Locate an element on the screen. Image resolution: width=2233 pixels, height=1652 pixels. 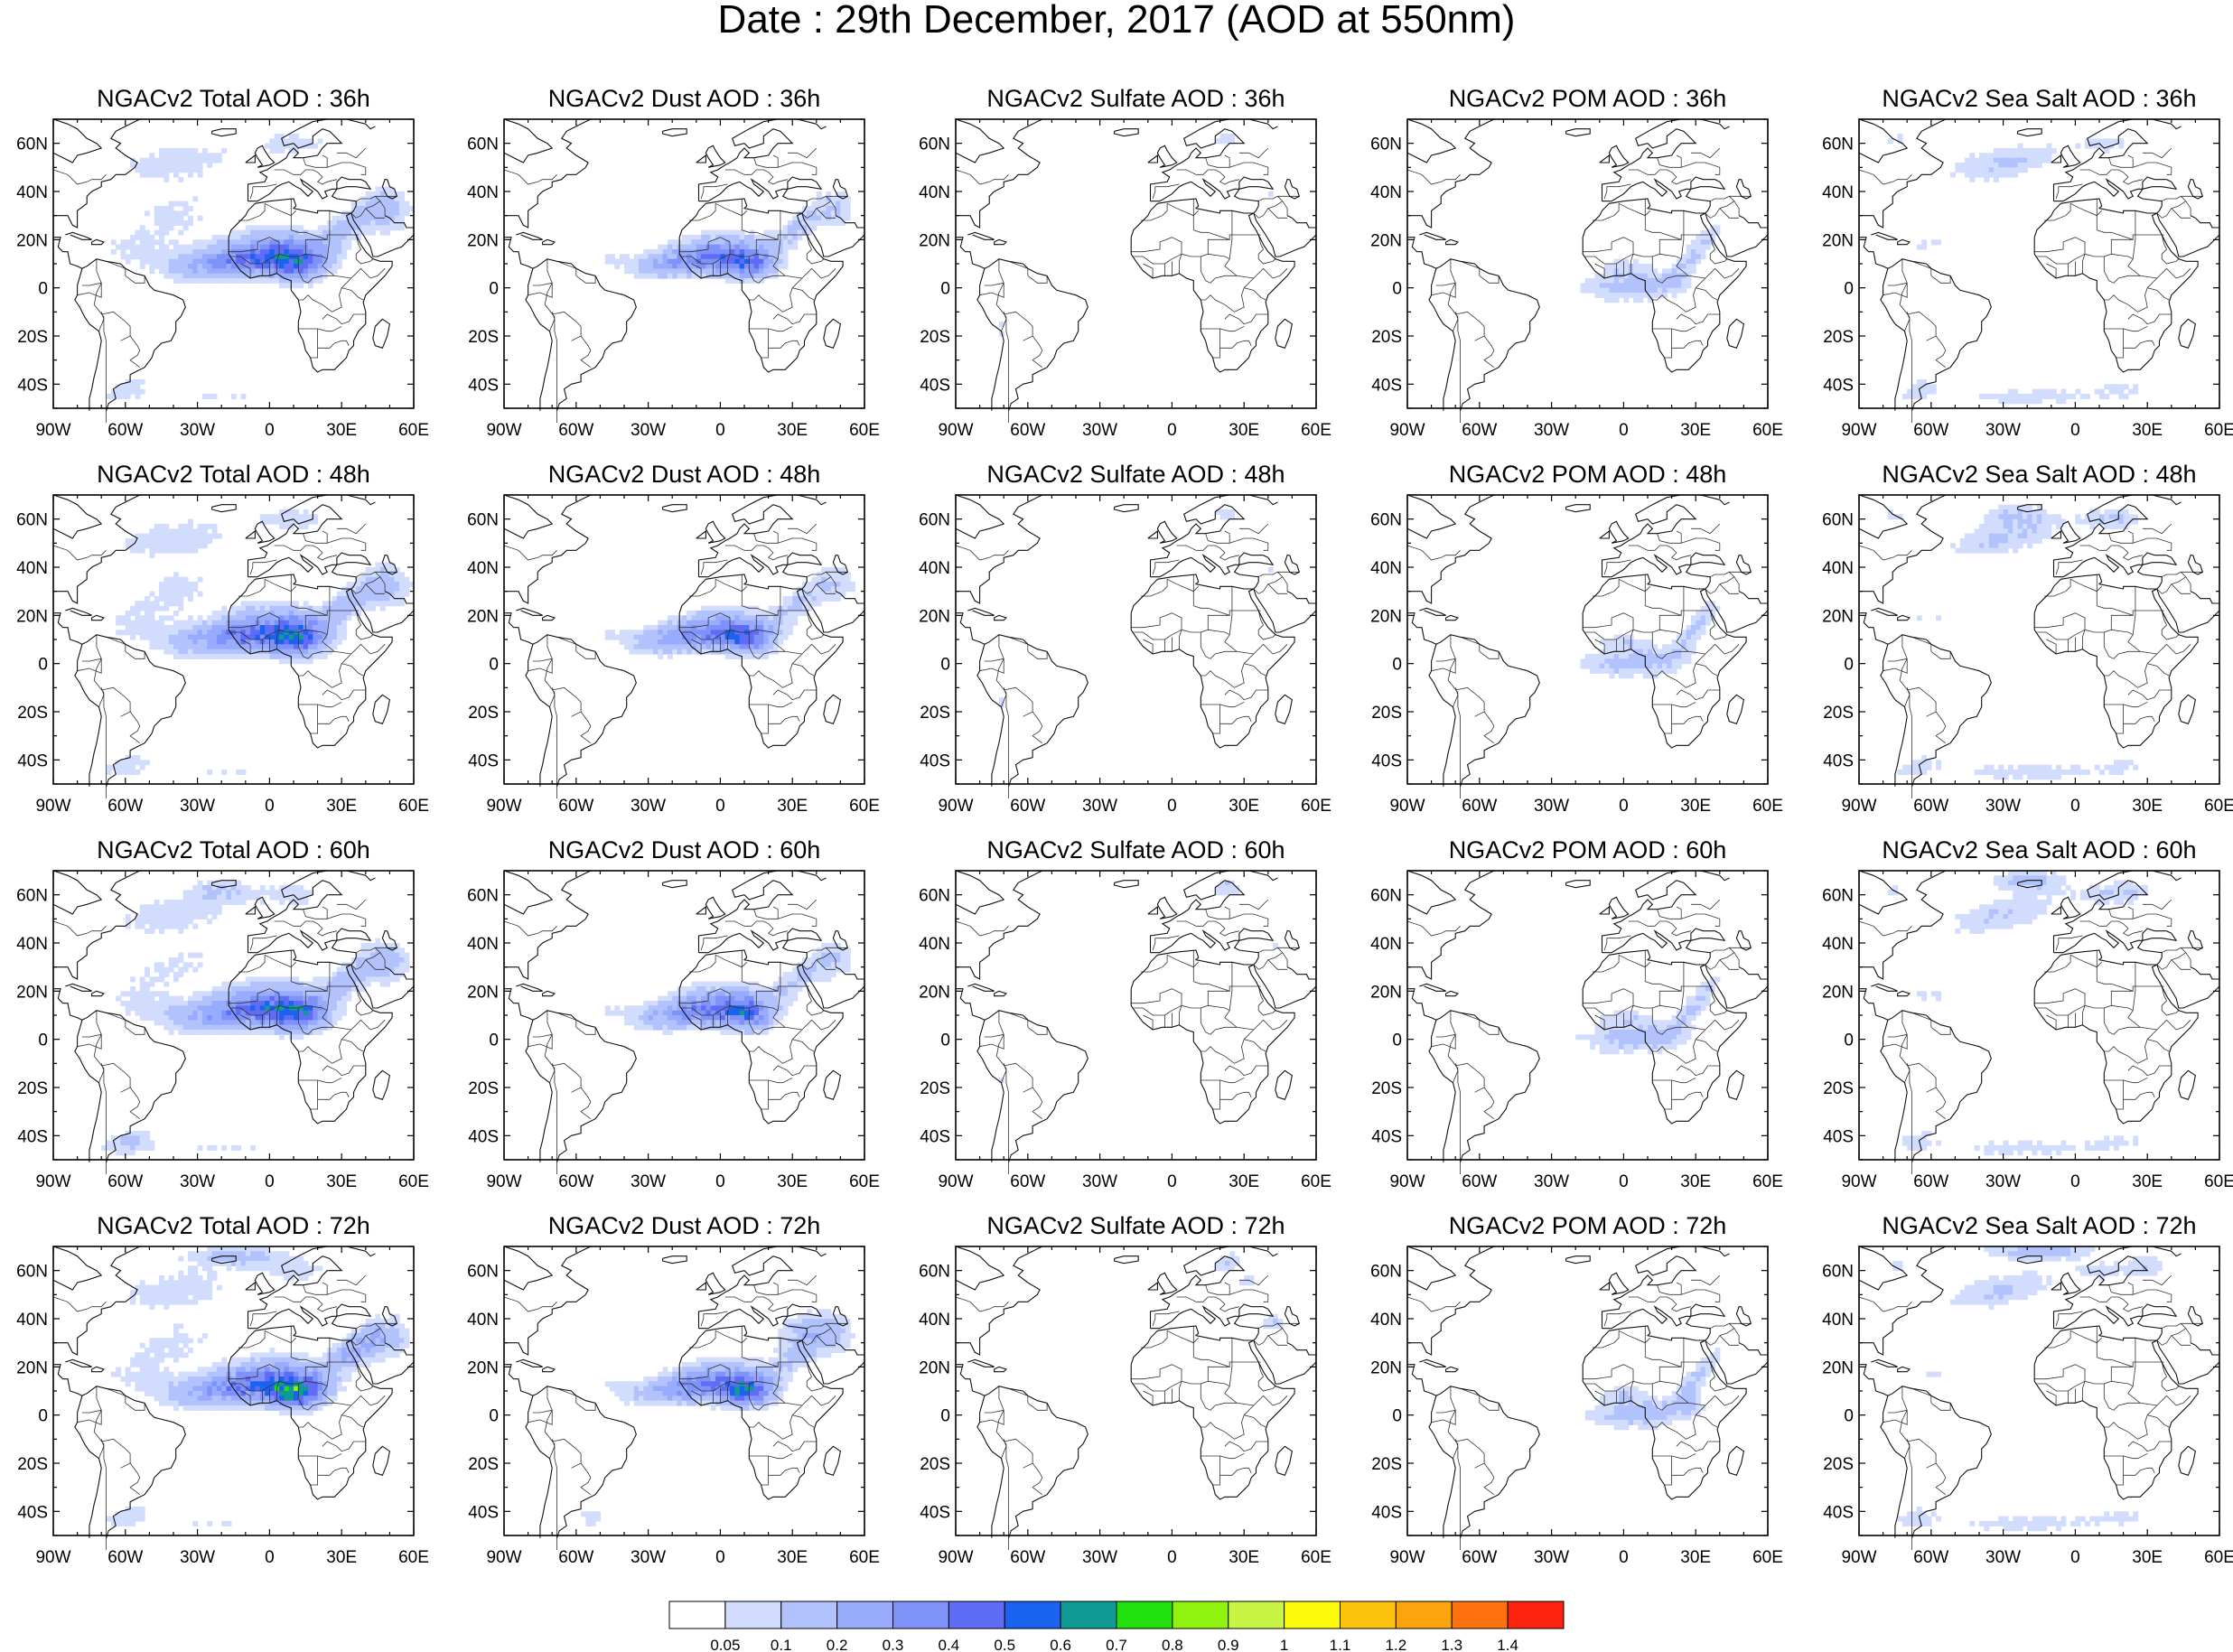
lat-tick-label: 60N is located at coordinates (483, 521).